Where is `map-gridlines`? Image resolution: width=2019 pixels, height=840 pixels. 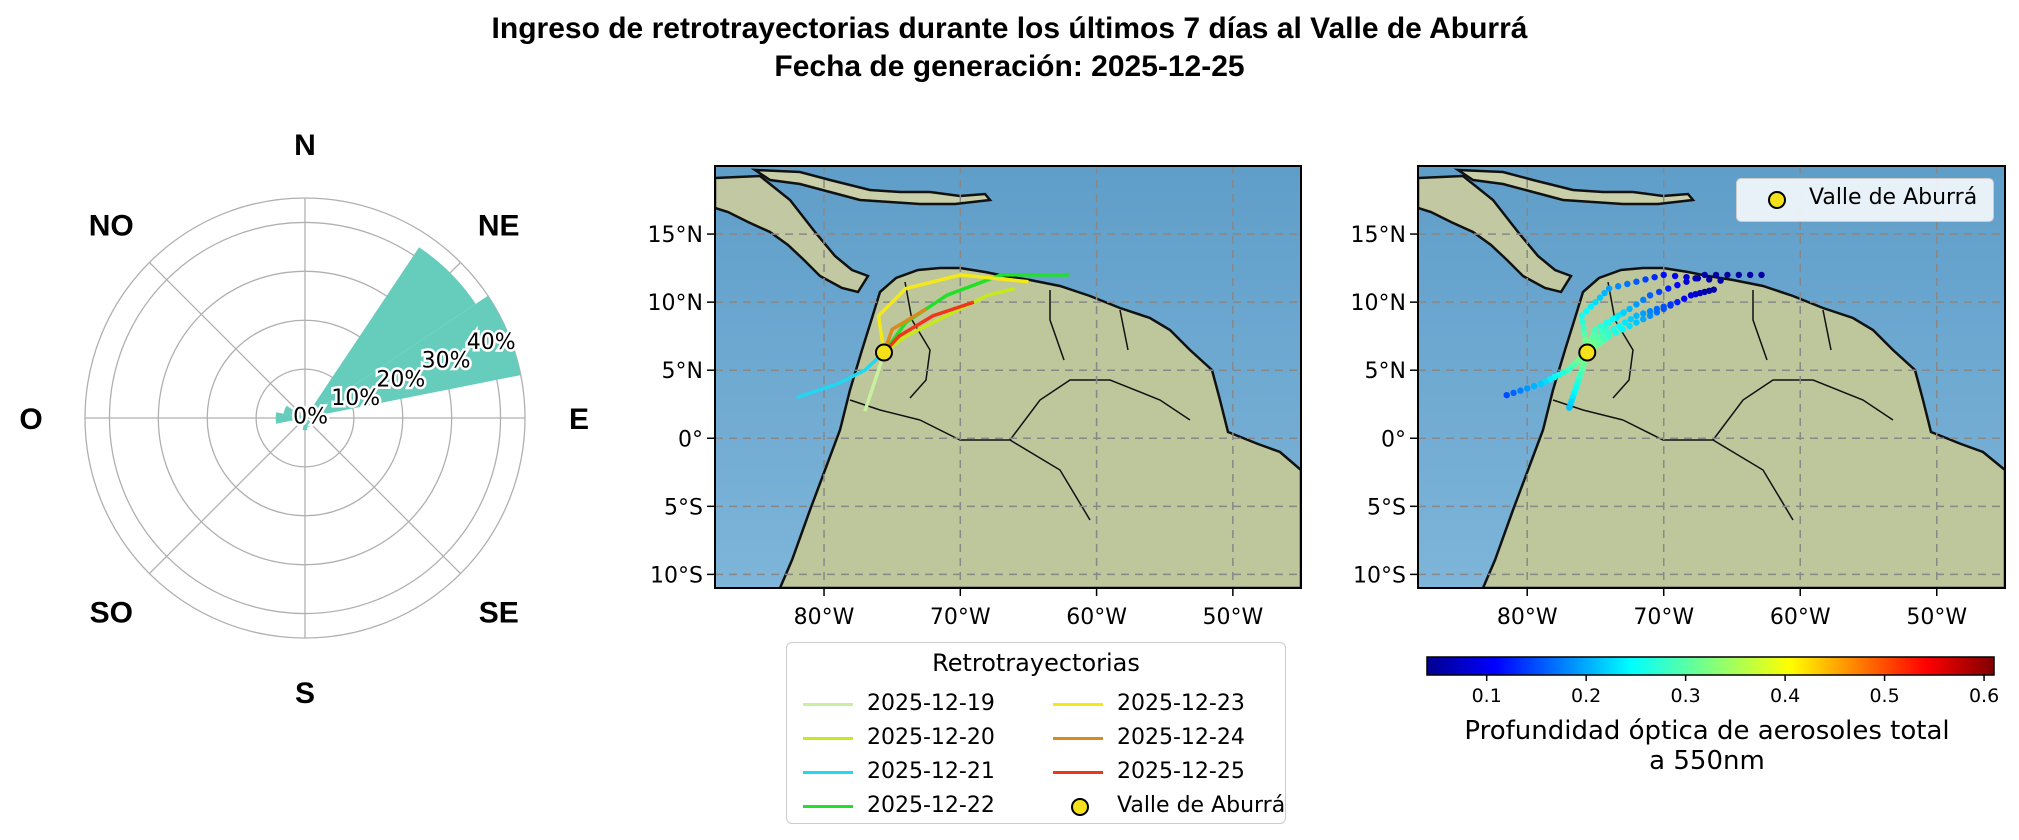 map-gridlines is located at coordinates (1008, 377).